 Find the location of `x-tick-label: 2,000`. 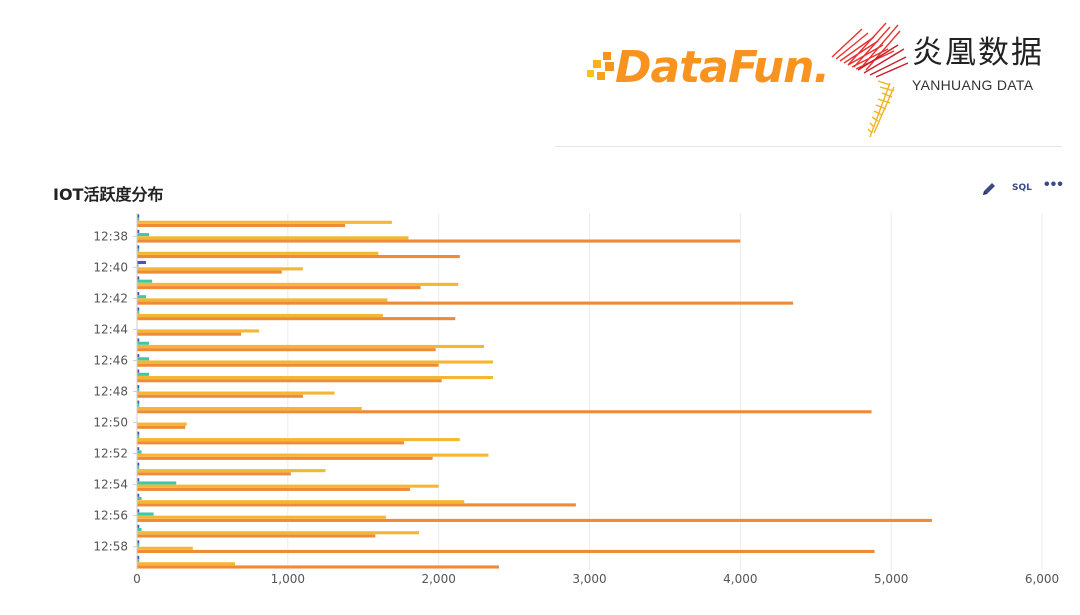

x-tick-label: 2,000 is located at coordinates (438, 579).